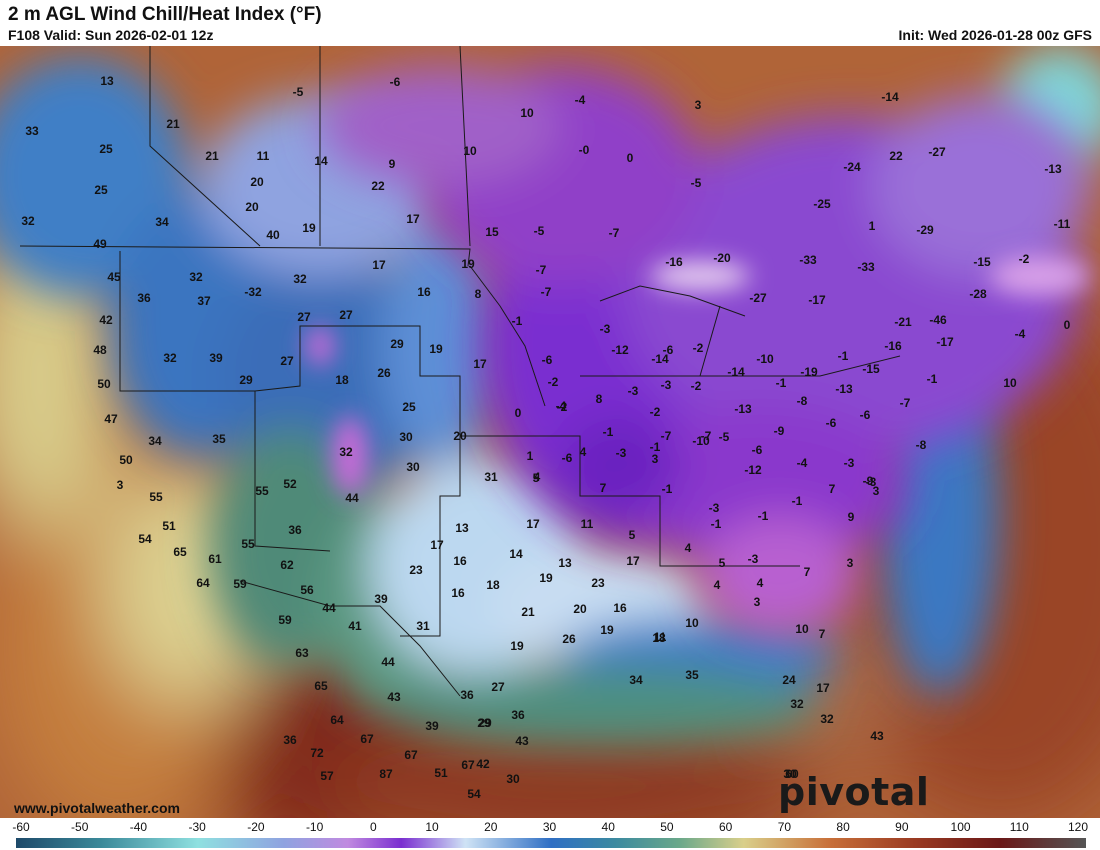 The width and height of the screenshot is (1100, 850). Describe the element at coordinates (492, 232) in the screenshot. I see `temperature-label: 15` at that location.